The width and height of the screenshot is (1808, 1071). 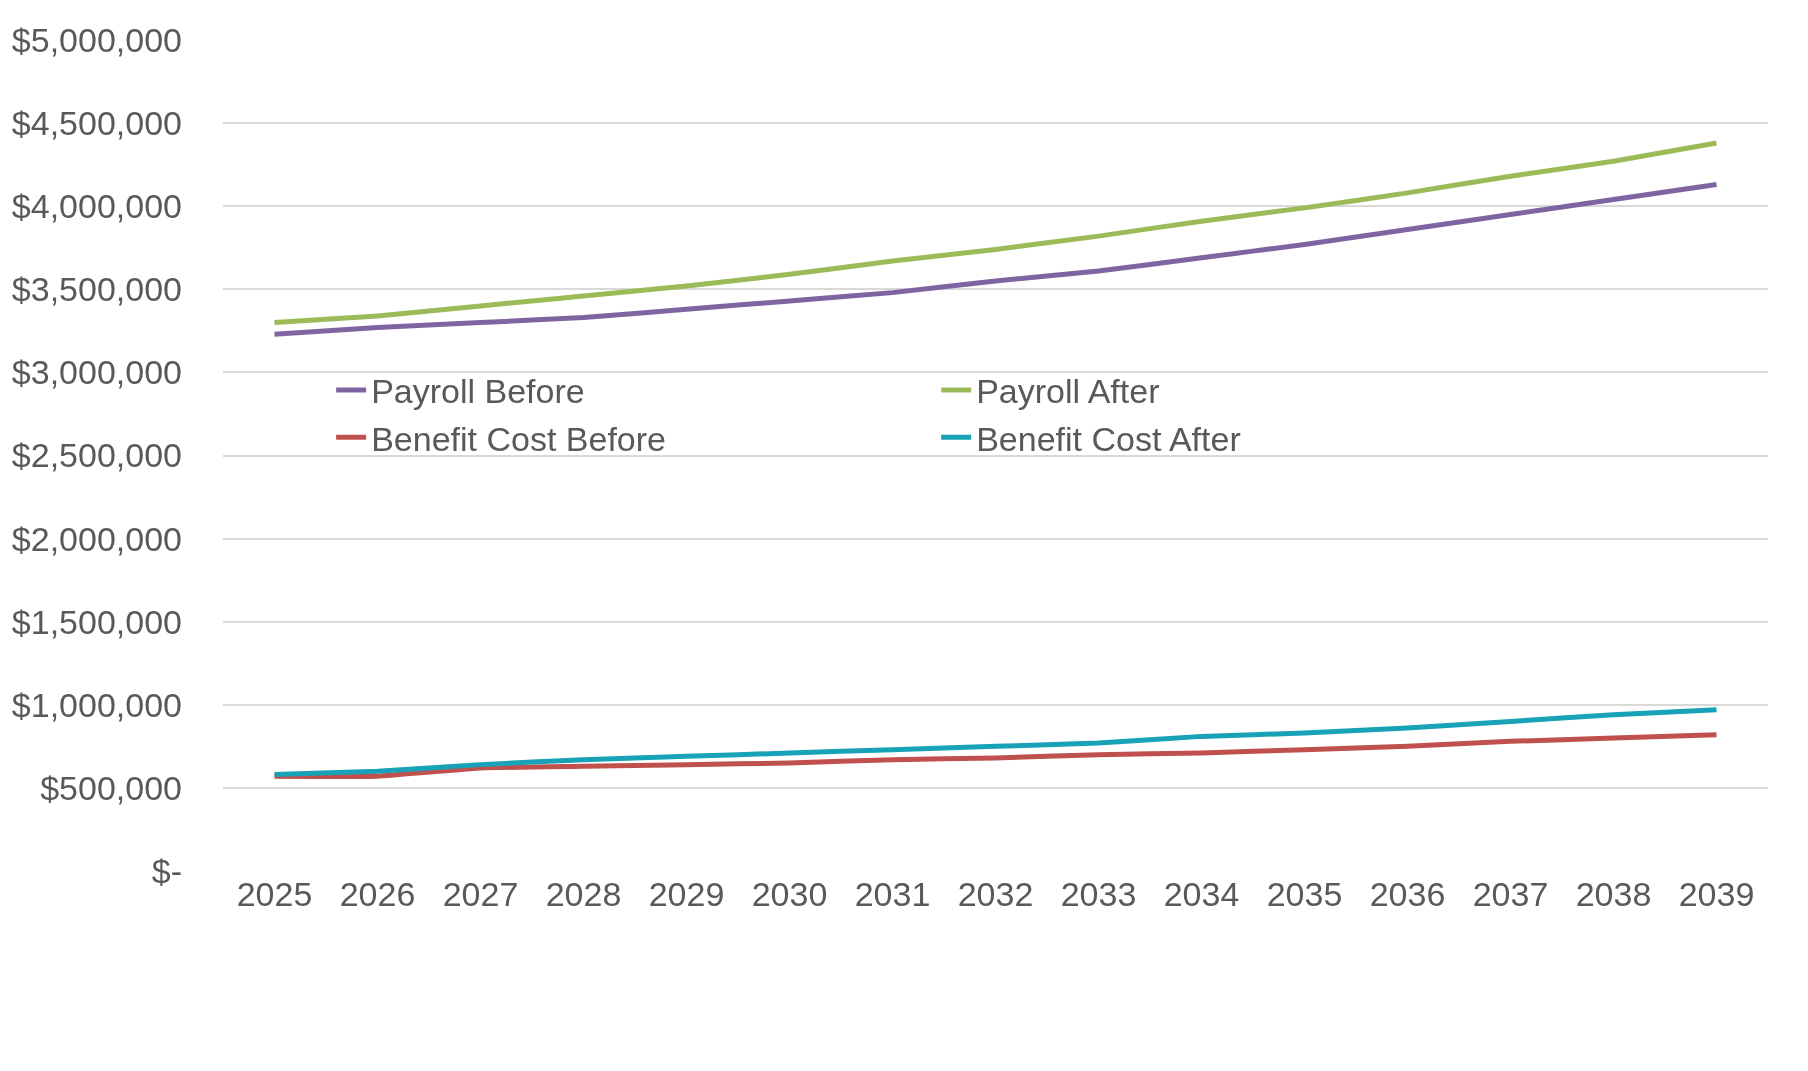 I want to click on x-tick-label: 2031, so click(x=892, y=894).